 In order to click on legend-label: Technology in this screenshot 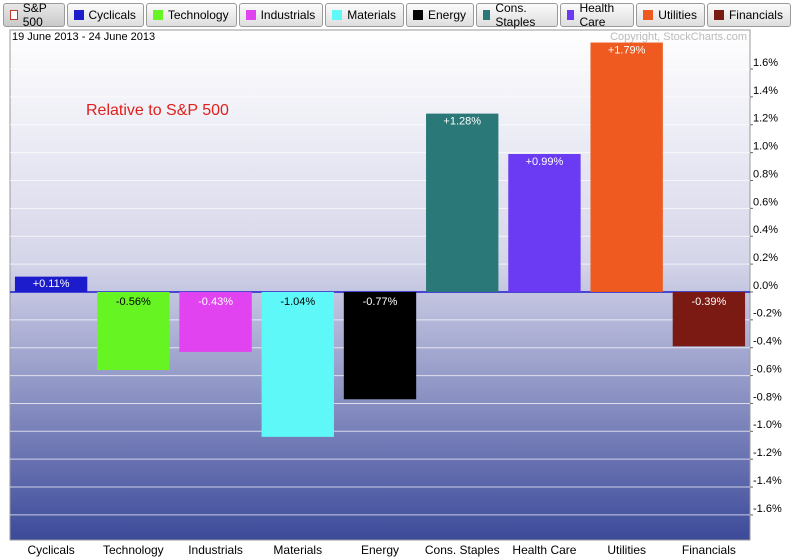, I will do `click(198, 15)`.